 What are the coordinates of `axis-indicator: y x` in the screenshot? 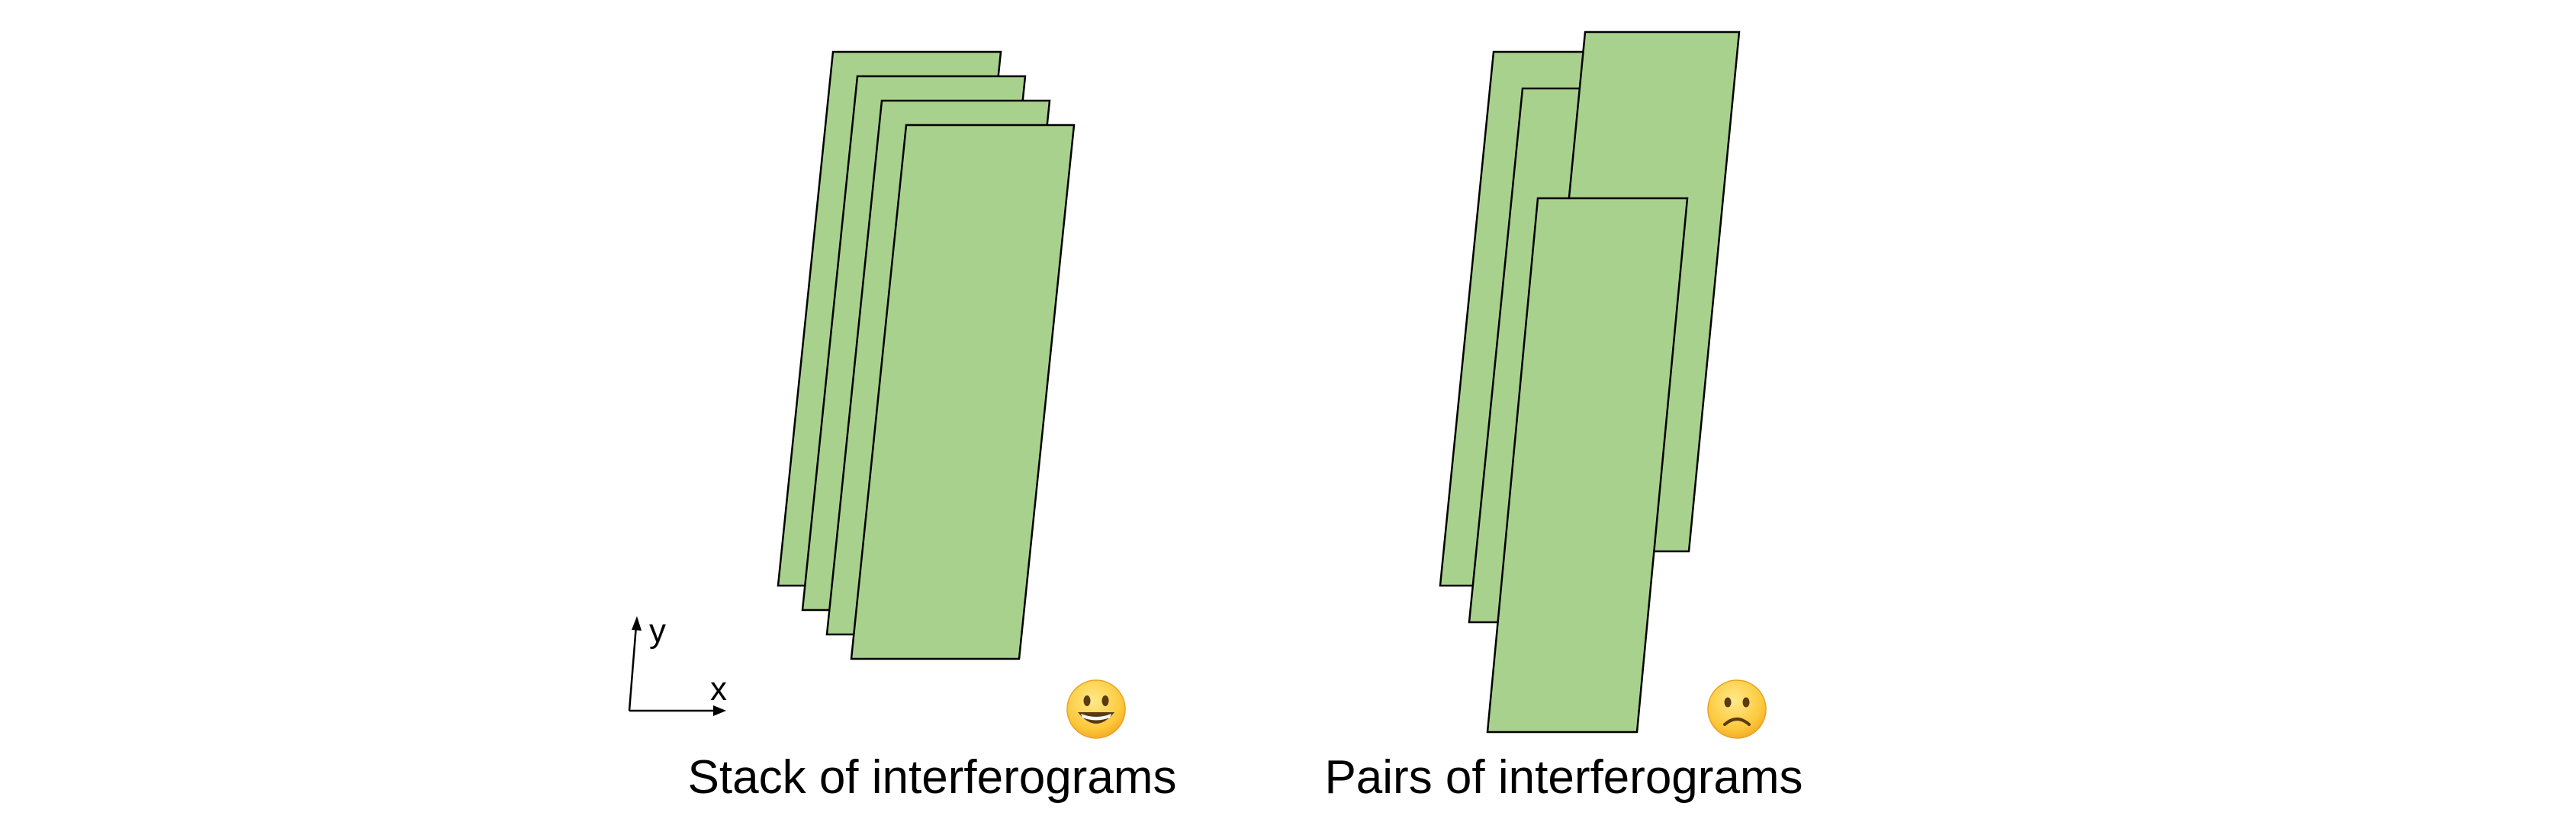 It's located at (677, 664).